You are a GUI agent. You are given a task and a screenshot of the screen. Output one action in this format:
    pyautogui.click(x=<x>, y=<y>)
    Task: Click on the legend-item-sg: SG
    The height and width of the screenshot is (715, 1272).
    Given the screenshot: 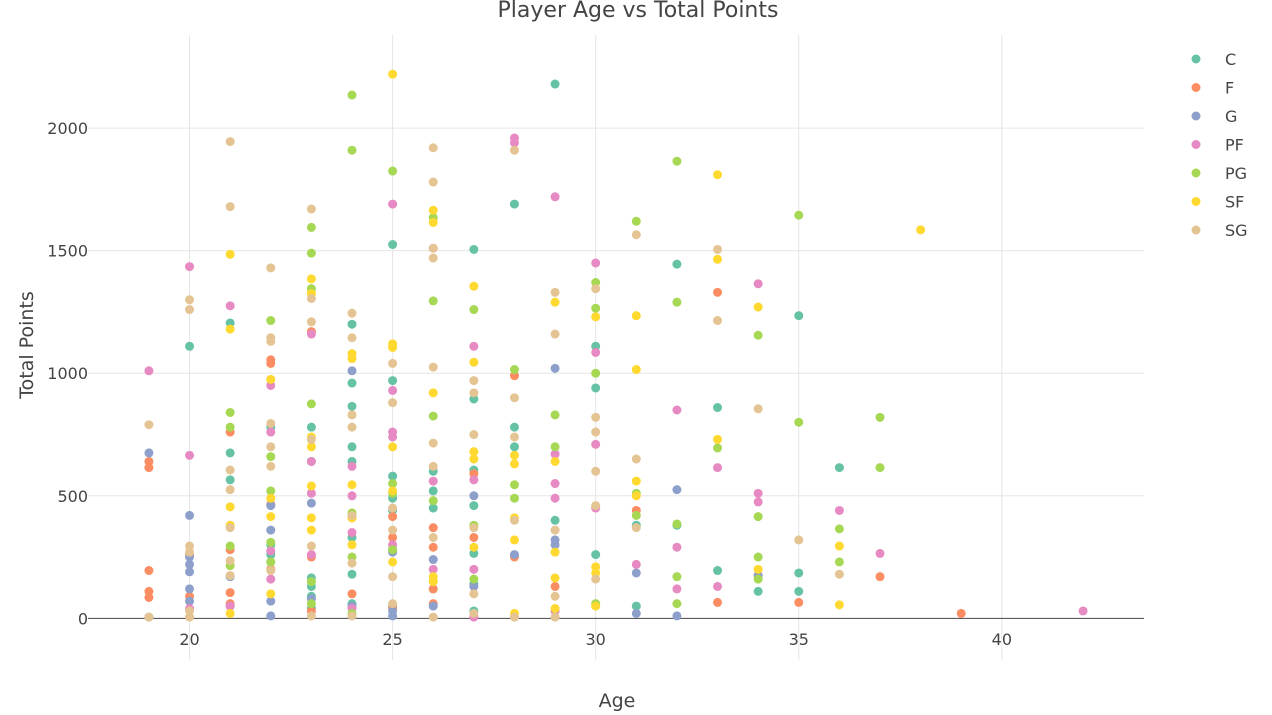 What is the action you would take?
    pyautogui.click(x=1219, y=230)
    